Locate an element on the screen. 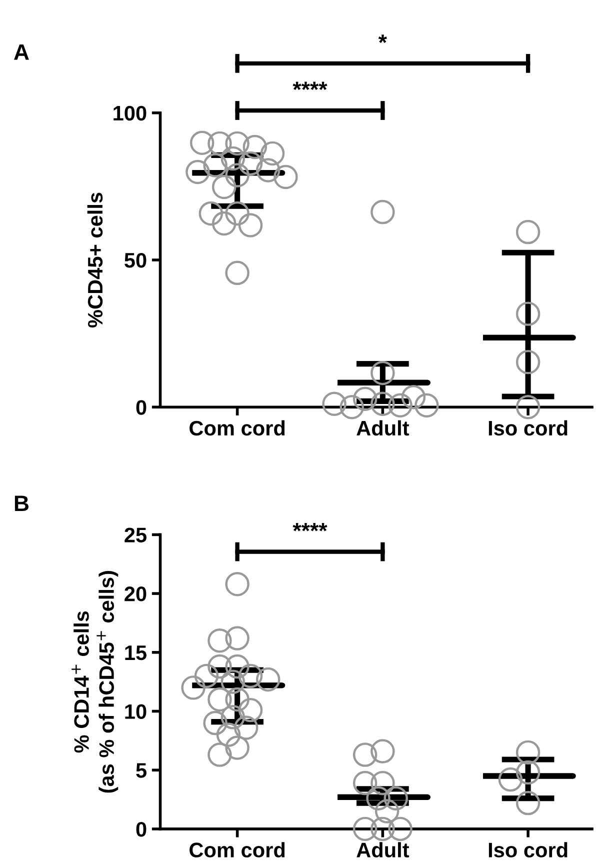 Image resolution: width=598 pixels, height=868 pixels. y-tick-label: 25 is located at coordinates (135, 535).